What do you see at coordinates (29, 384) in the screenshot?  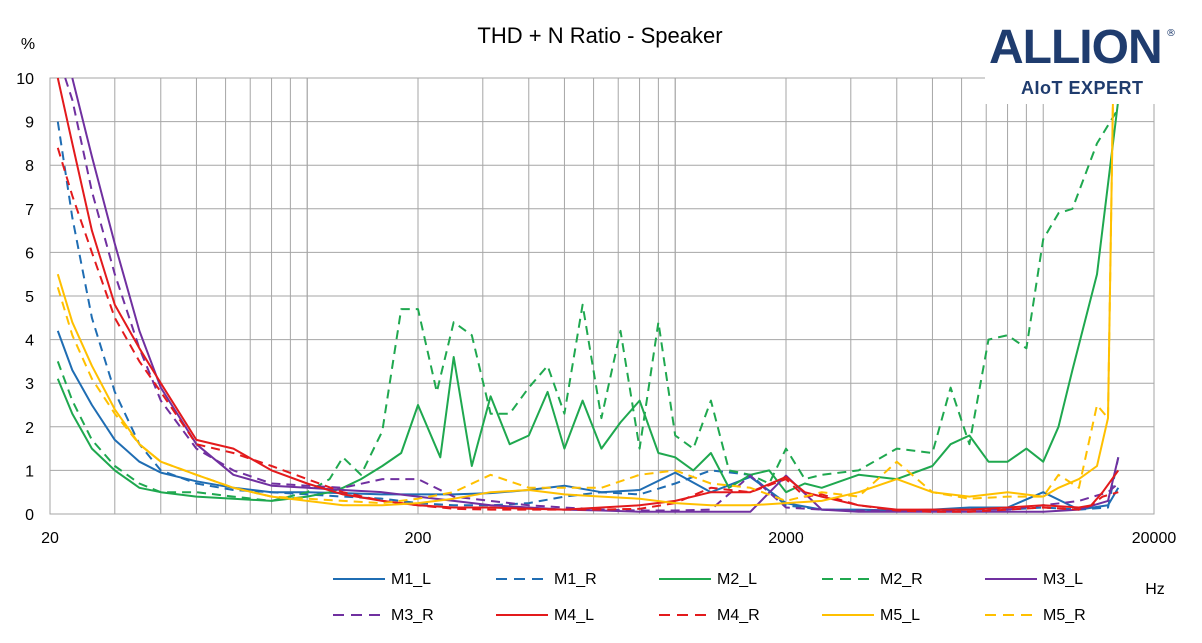 I see `y-tick-label: 3` at bounding box center [29, 384].